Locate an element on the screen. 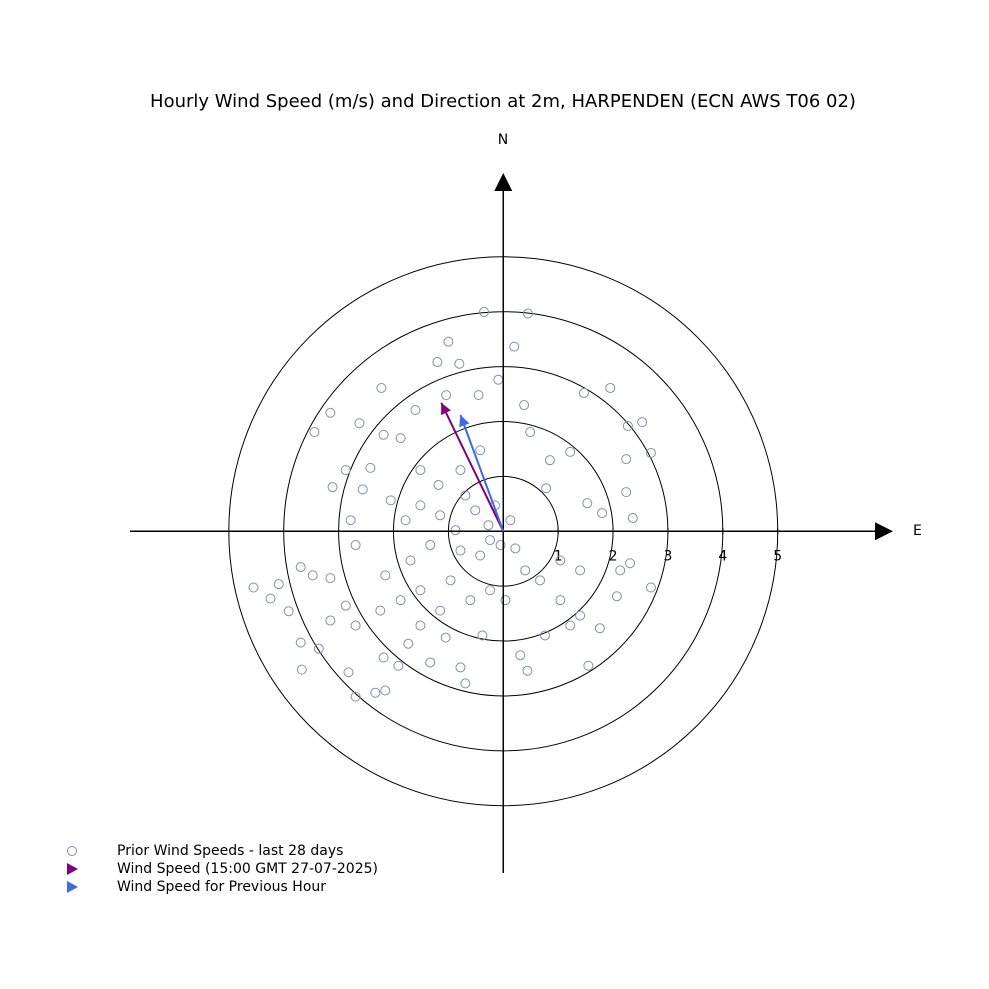 The image size is (989, 989). legend-label: Wind Speed (15:00 GMT 27-07-2025) is located at coordinates (247, 869).